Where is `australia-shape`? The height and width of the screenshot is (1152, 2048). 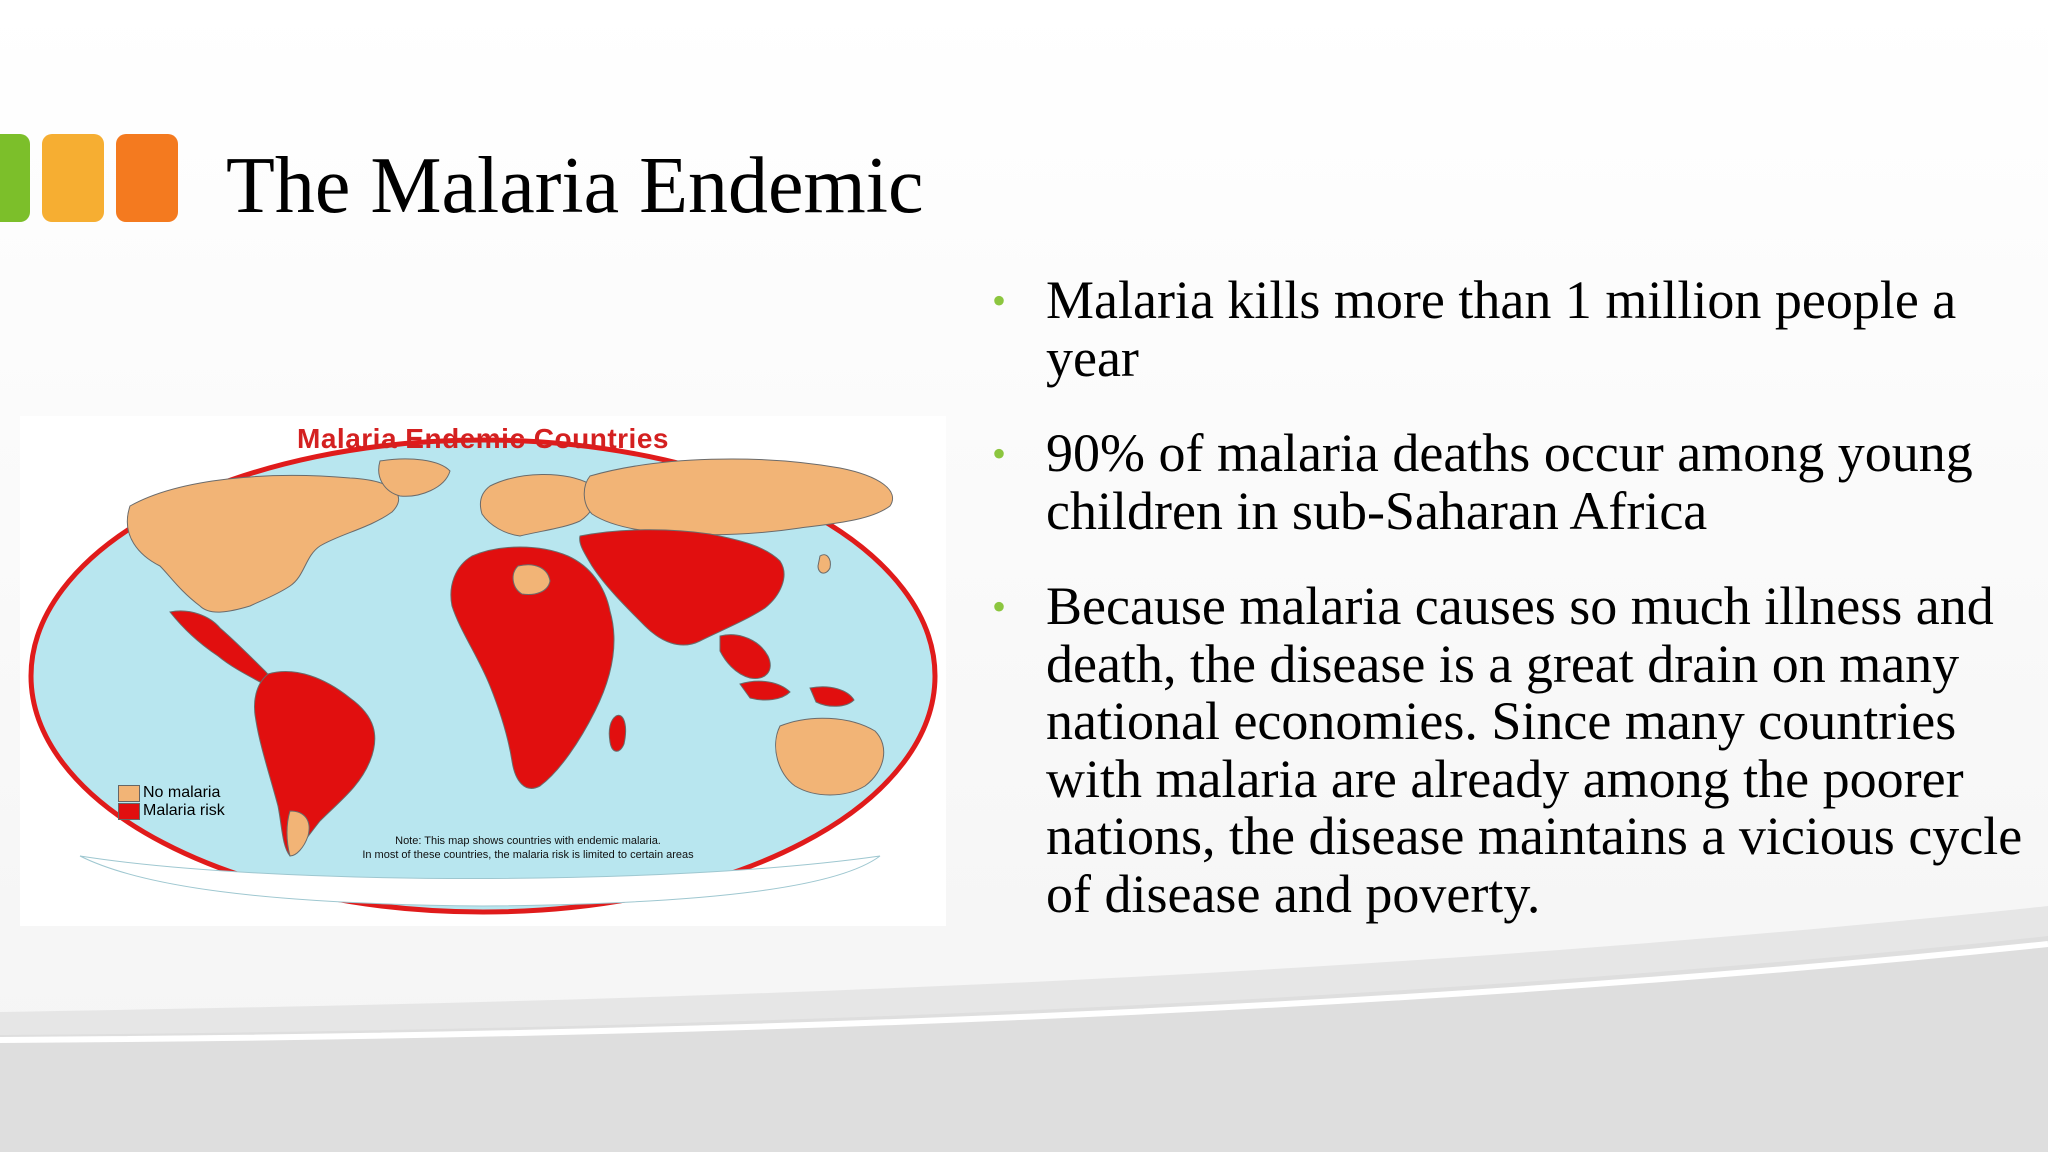
australia-shape is located at coordinates (830, 756).